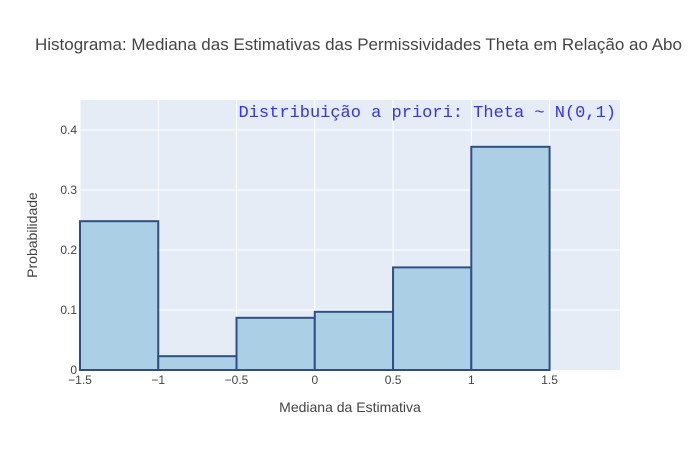  What do you see at coordinates (427, 113) in the screenshot?
I see `prior-annotation: Distribuição a priori: Theta ~ N(0,1)` at bounding box center [427, 113].